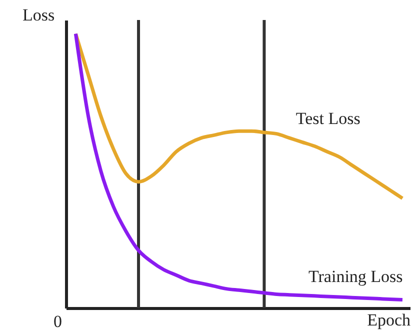 Image resolution: width=416 pixels, height=332 pixels. Describe the element at coordinates (38, 15) in the screenshot. I see `y-axis-title: Loss` at that location.